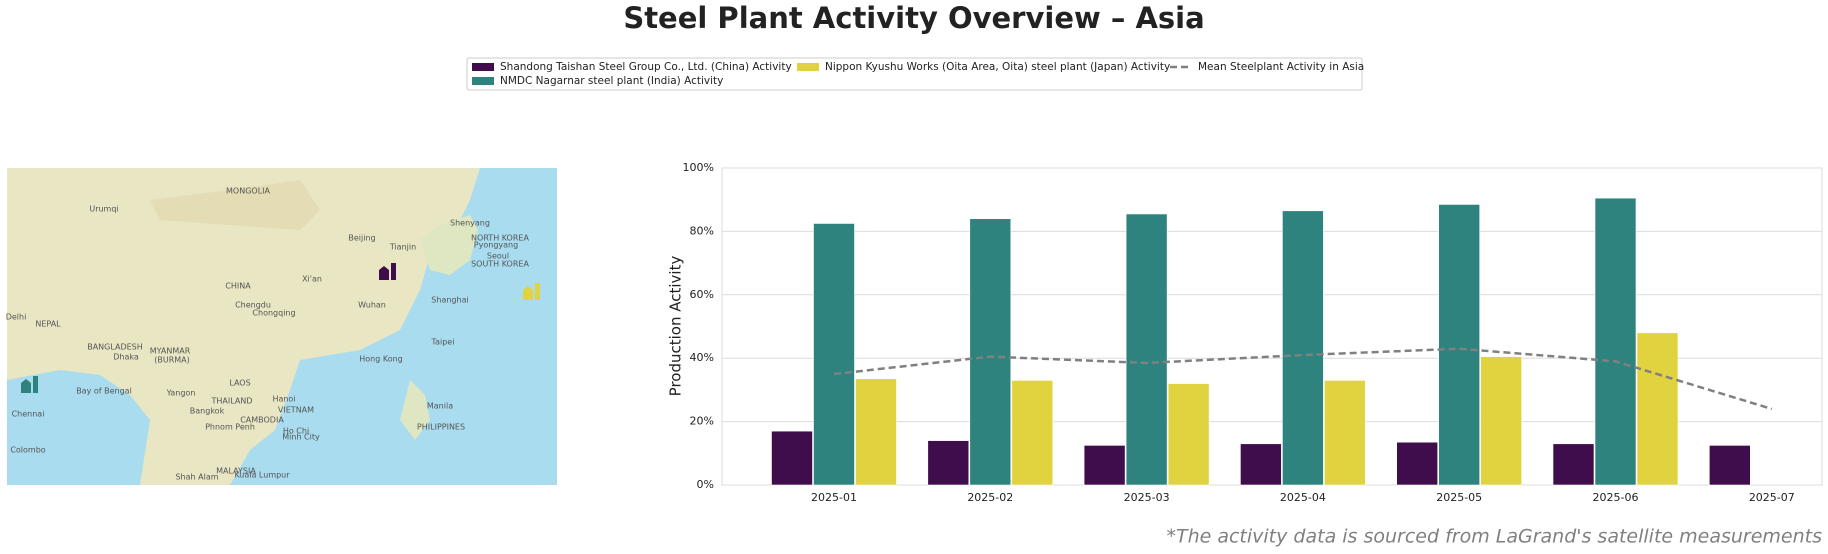 The image size is (1828, 554). I want to click on map-label: Manila, so click(440, 406).